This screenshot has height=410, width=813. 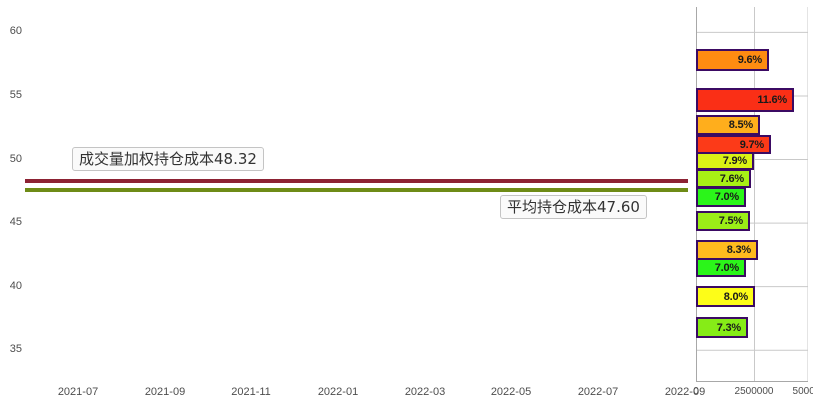 I want to click on volume-bar: 7.6%, so click(x=723, y=178).